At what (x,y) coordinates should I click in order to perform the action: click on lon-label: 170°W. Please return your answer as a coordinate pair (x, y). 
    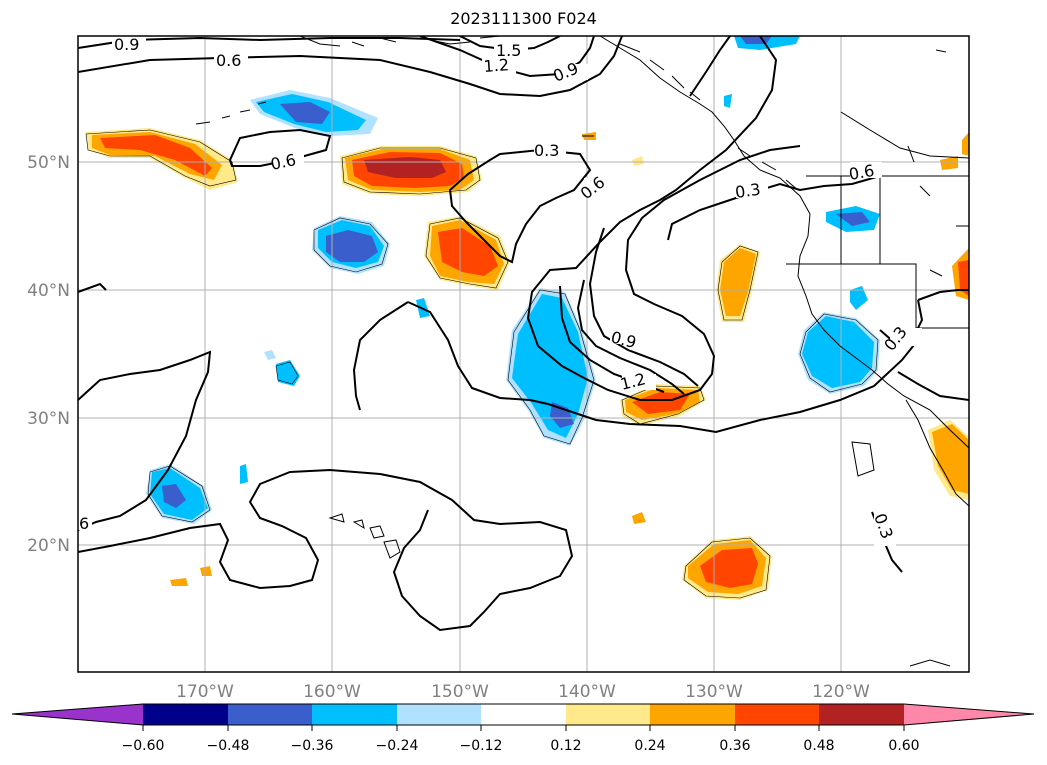
    Looking at the image, I should click on (205, 692).